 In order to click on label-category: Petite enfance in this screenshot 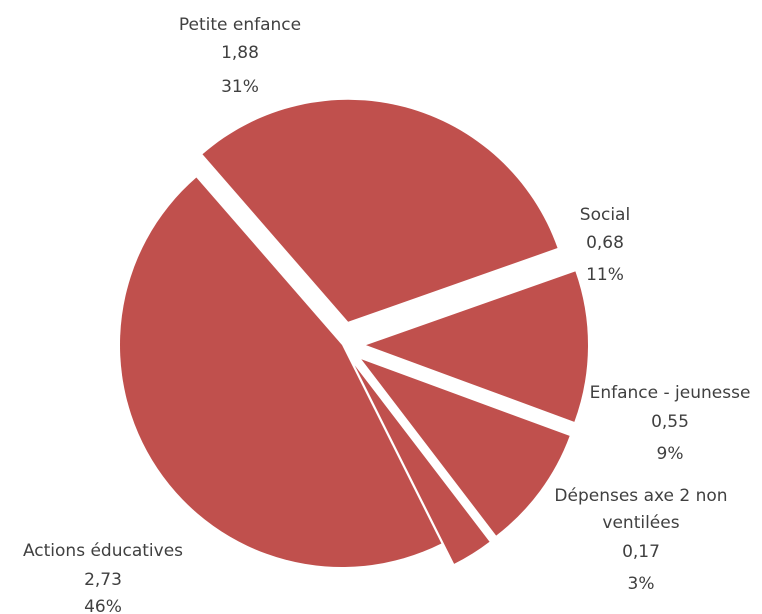, I will do `click(240, 25)`.